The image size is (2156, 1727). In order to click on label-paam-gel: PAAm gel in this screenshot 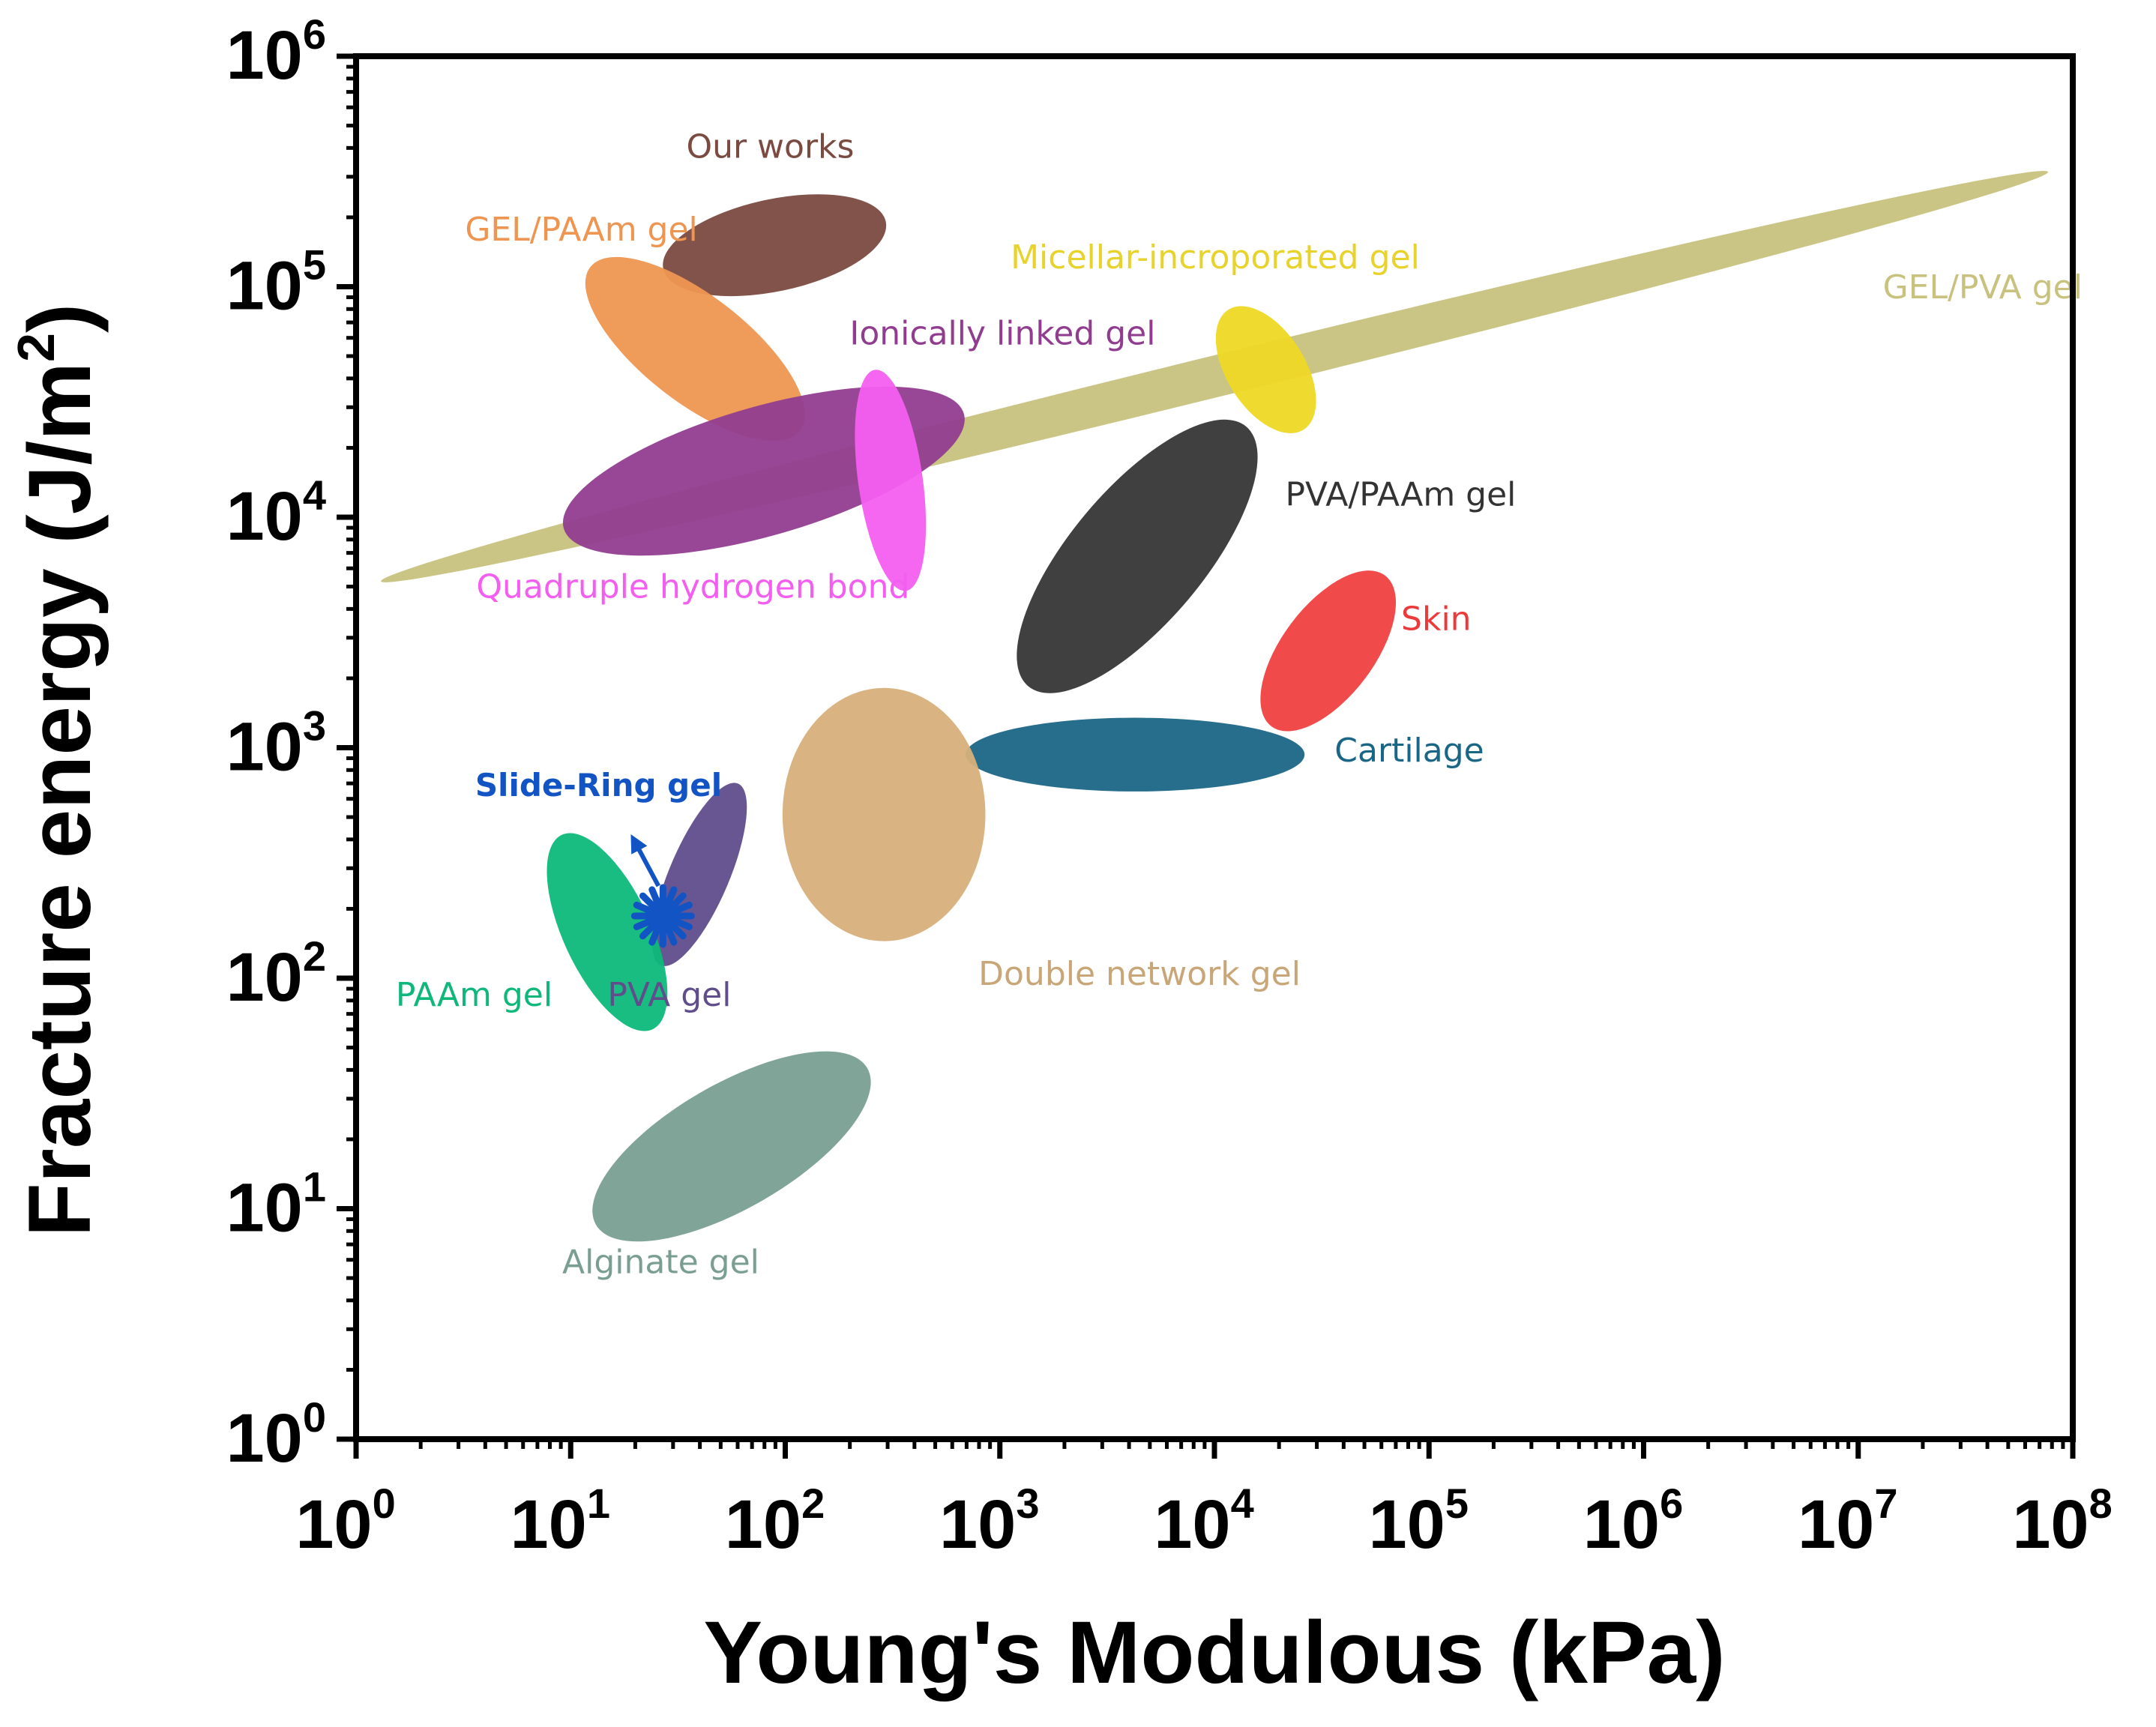, I will do `click(474, 995)`.